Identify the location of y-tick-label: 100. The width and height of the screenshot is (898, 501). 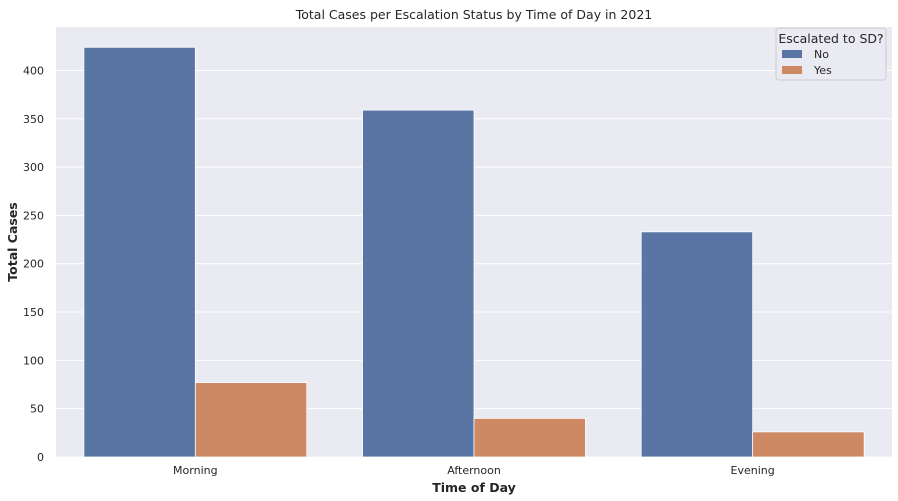
(33, 360).